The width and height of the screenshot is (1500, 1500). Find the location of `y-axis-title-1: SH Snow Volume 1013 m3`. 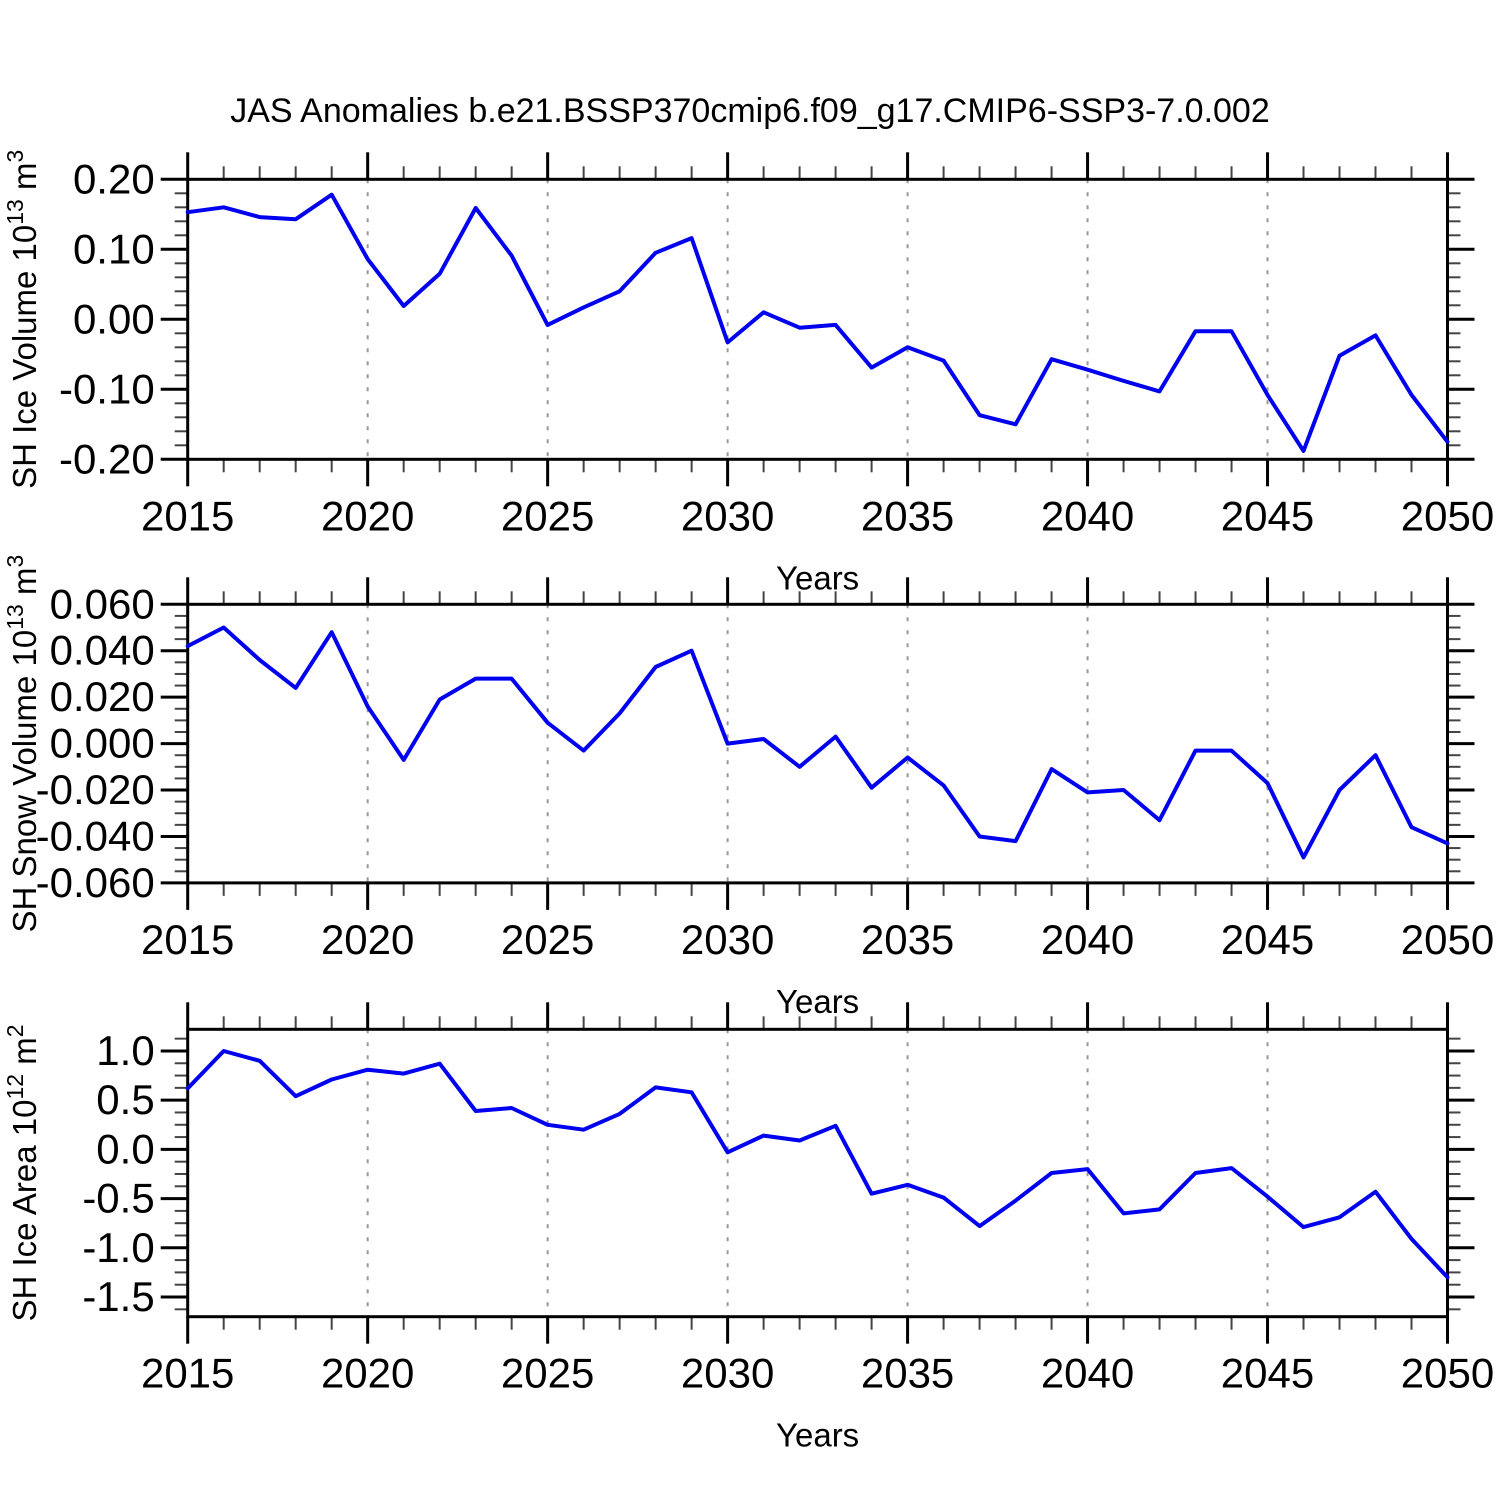

y-axis-title-1: SH Snow Volume 1013 m3 is located at coordinates (22, 744).